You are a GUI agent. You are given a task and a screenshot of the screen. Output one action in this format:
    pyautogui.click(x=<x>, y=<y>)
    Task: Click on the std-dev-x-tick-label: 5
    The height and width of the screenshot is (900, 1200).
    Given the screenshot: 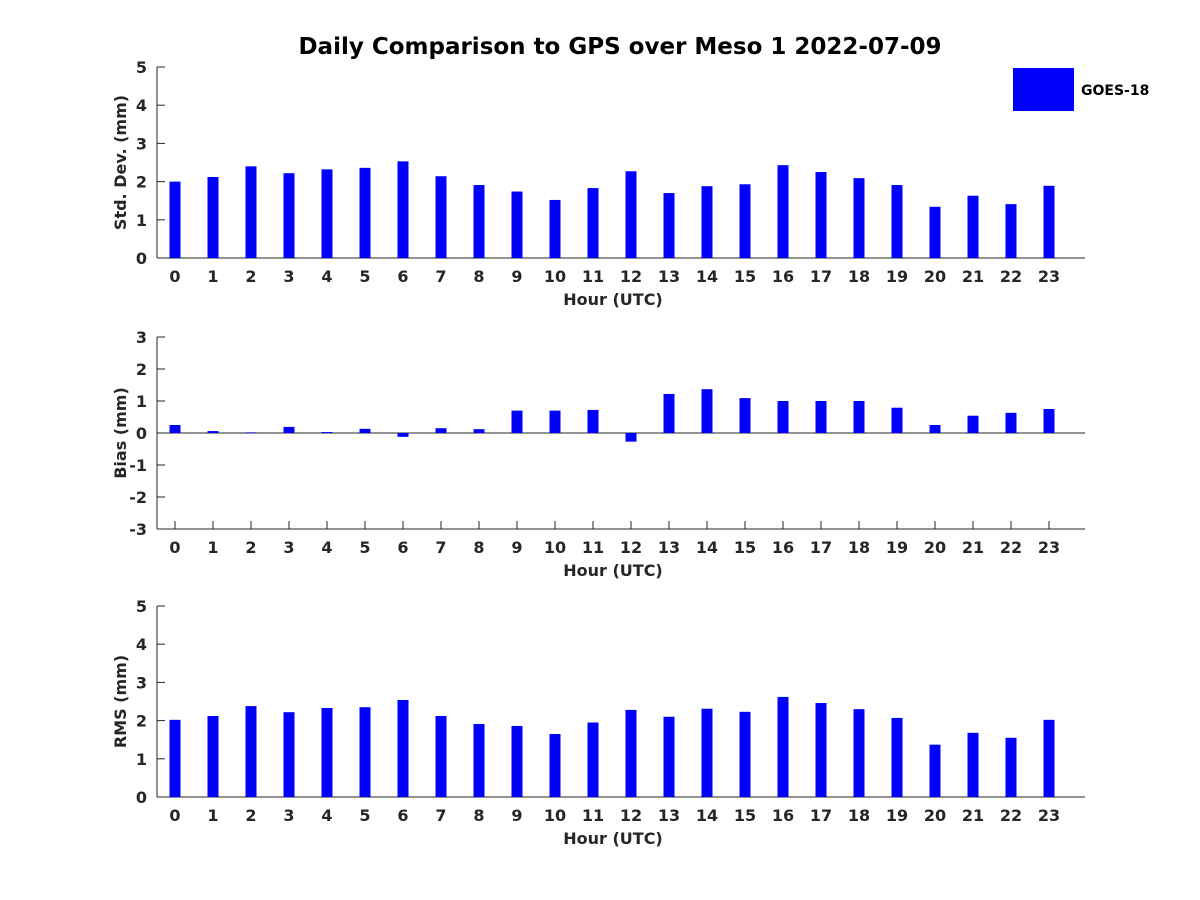 What is the action you would take?
    pyautogui.click(x=364, y=276)
    